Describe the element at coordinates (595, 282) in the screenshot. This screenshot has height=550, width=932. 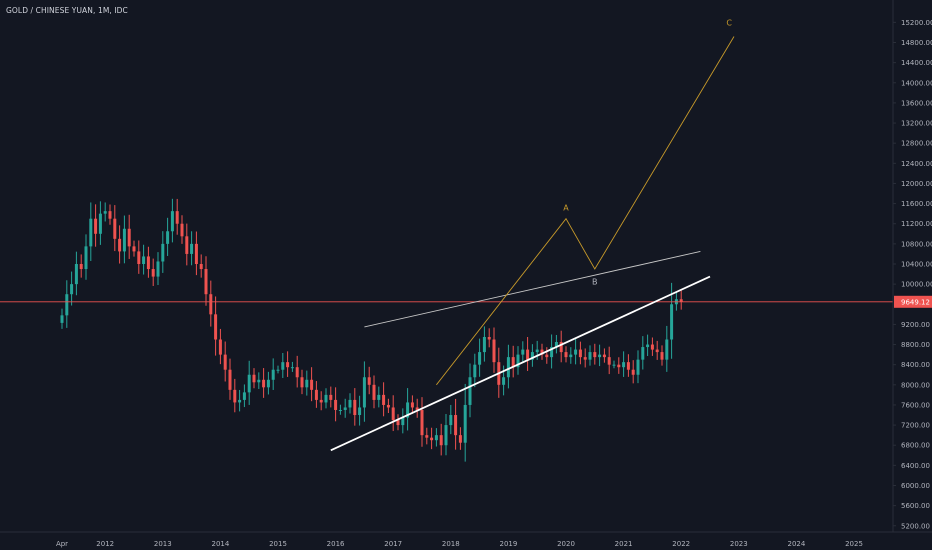
I see `wave-label-b: B` at that location.